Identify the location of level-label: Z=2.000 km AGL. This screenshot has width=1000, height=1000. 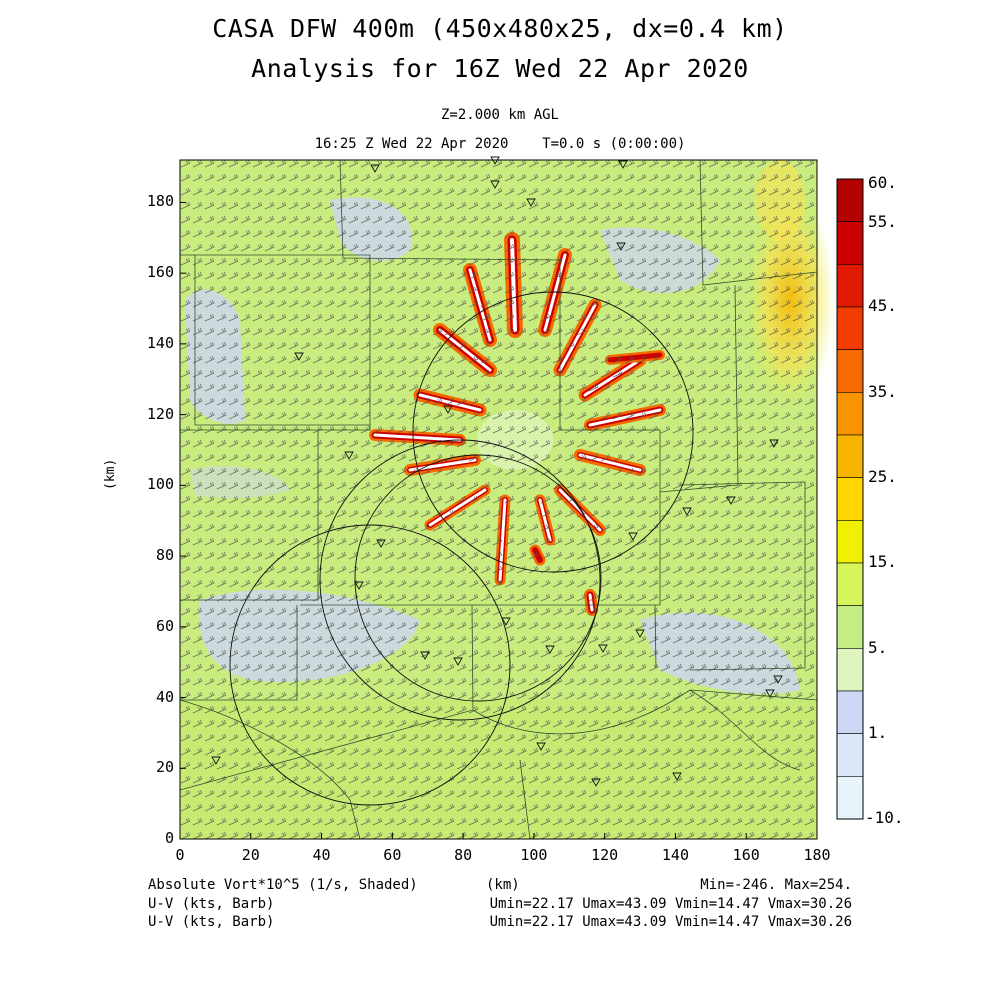
(499, 115).